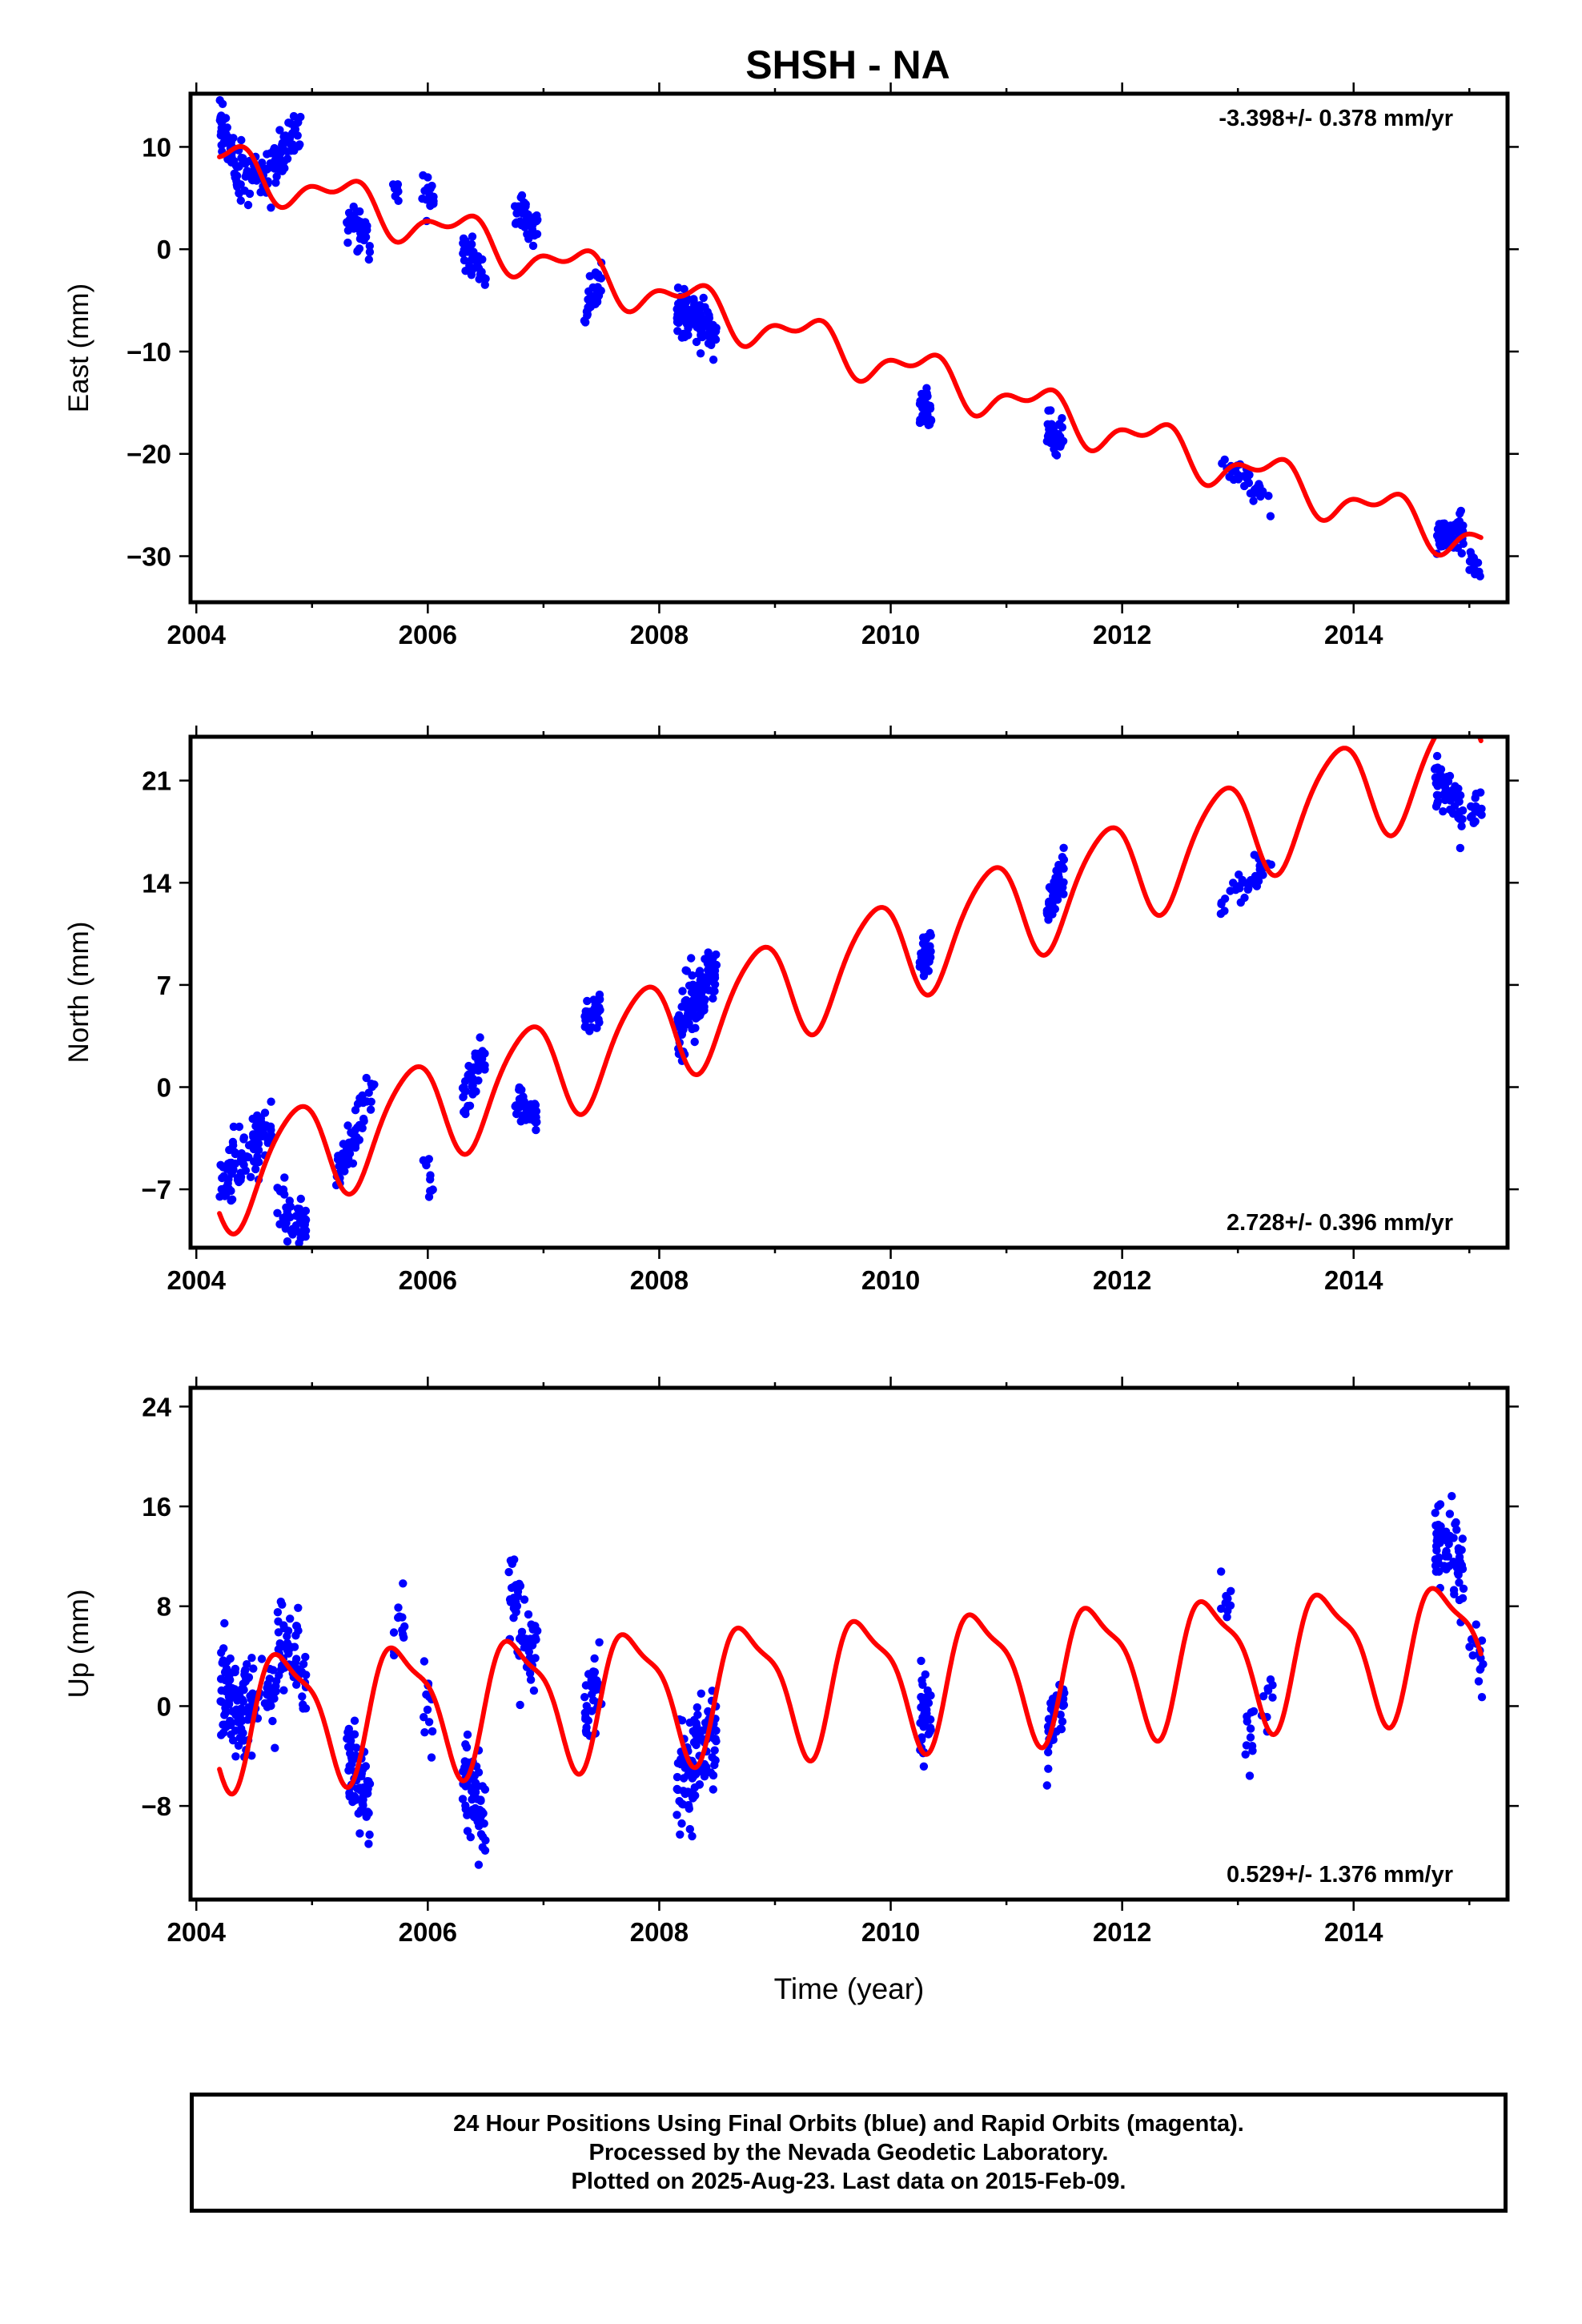 The height and width of the screenshot is (2324, 1582). Describe the element at coordinates (428, 1280) in the screenshot. I see `north-x-tick-label: 2006` at that location.